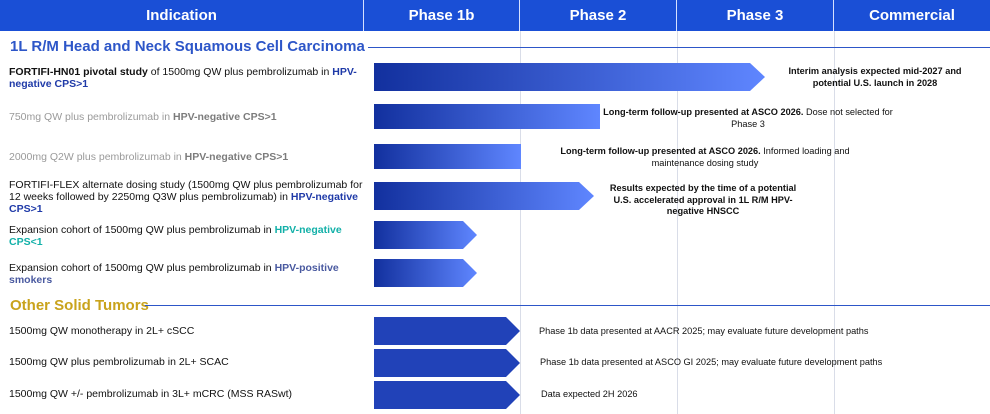 This screenshot has width=990, height=414. I want to click on bar-cps-lt1, so click(426, 235).